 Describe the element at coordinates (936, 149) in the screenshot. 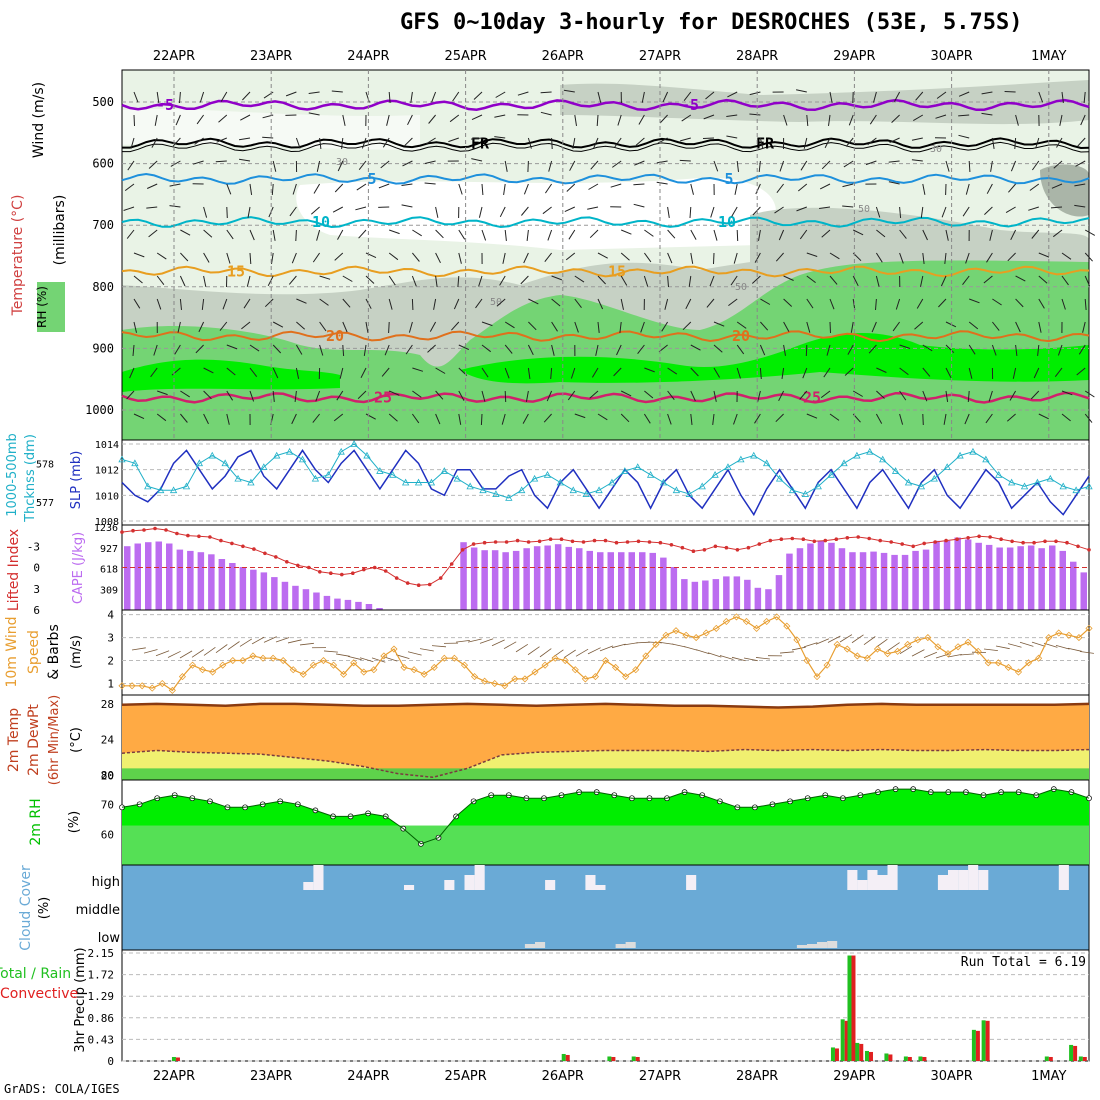

I see `rh-contour-label: 30` at that location.